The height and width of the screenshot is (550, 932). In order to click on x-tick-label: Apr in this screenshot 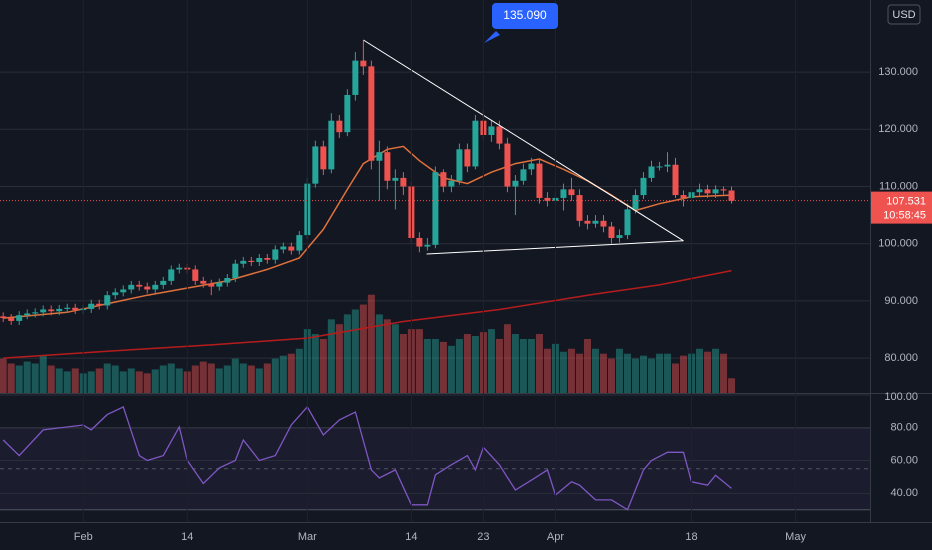, I will do `click(555, 537)`.